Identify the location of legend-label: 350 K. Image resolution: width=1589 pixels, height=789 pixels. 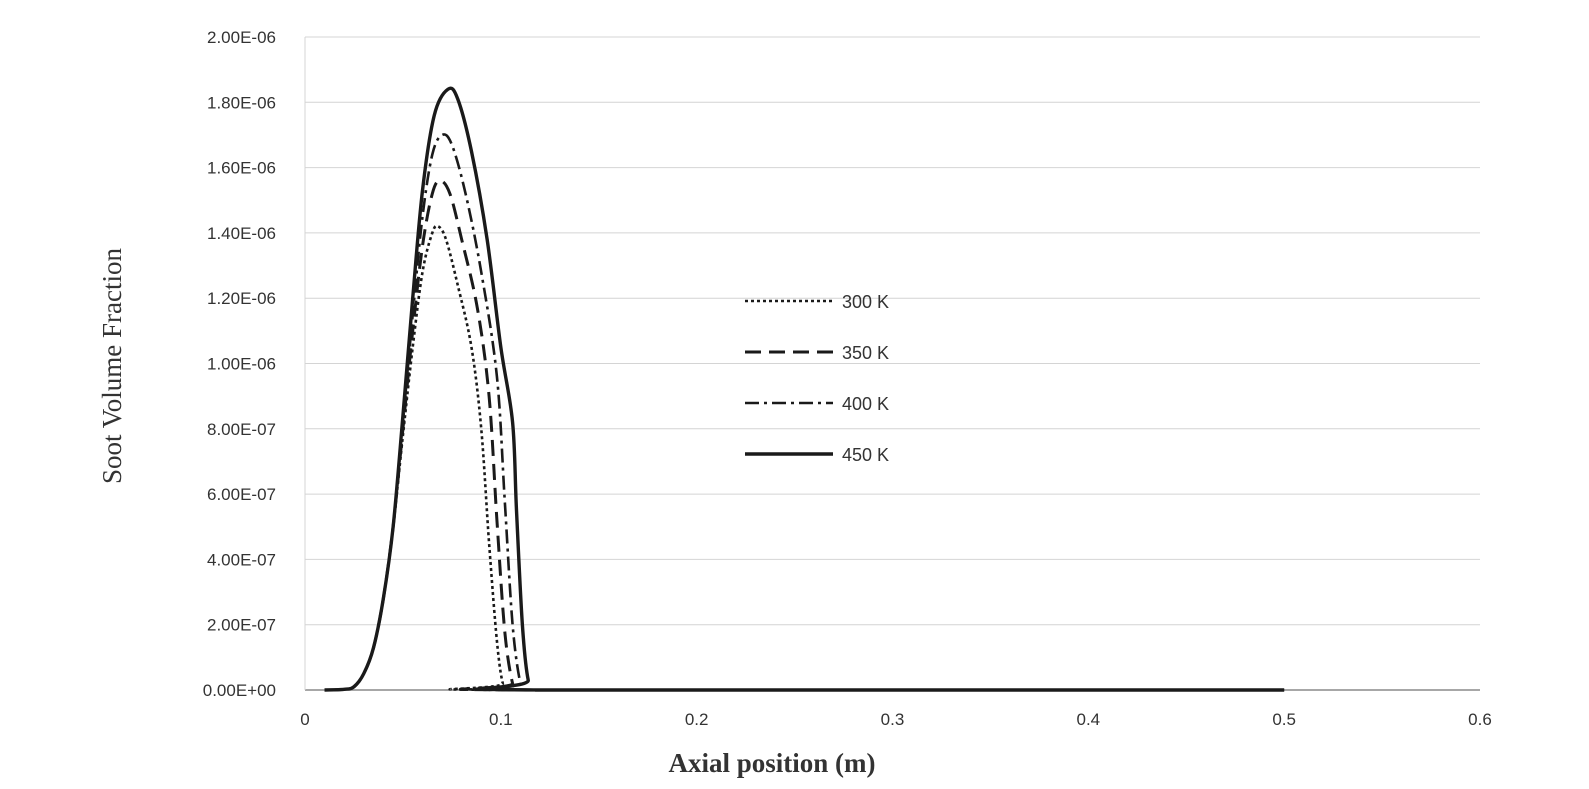
(865, 353).